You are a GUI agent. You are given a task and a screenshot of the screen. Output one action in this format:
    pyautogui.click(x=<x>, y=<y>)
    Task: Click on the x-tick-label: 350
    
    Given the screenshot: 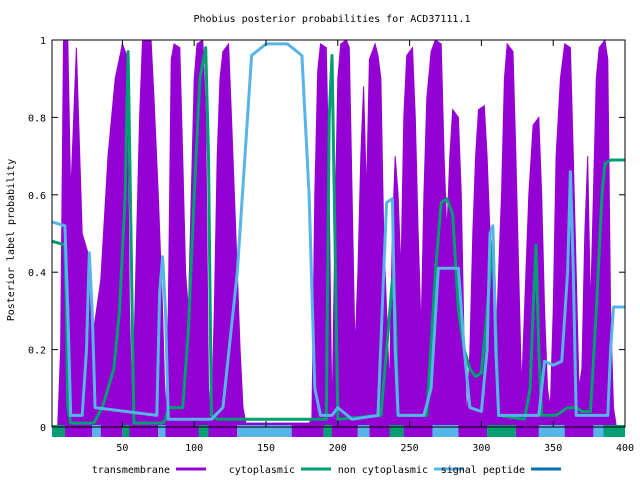 What is the action you would take?
    pyautogui.click(x=553, y=448)
    